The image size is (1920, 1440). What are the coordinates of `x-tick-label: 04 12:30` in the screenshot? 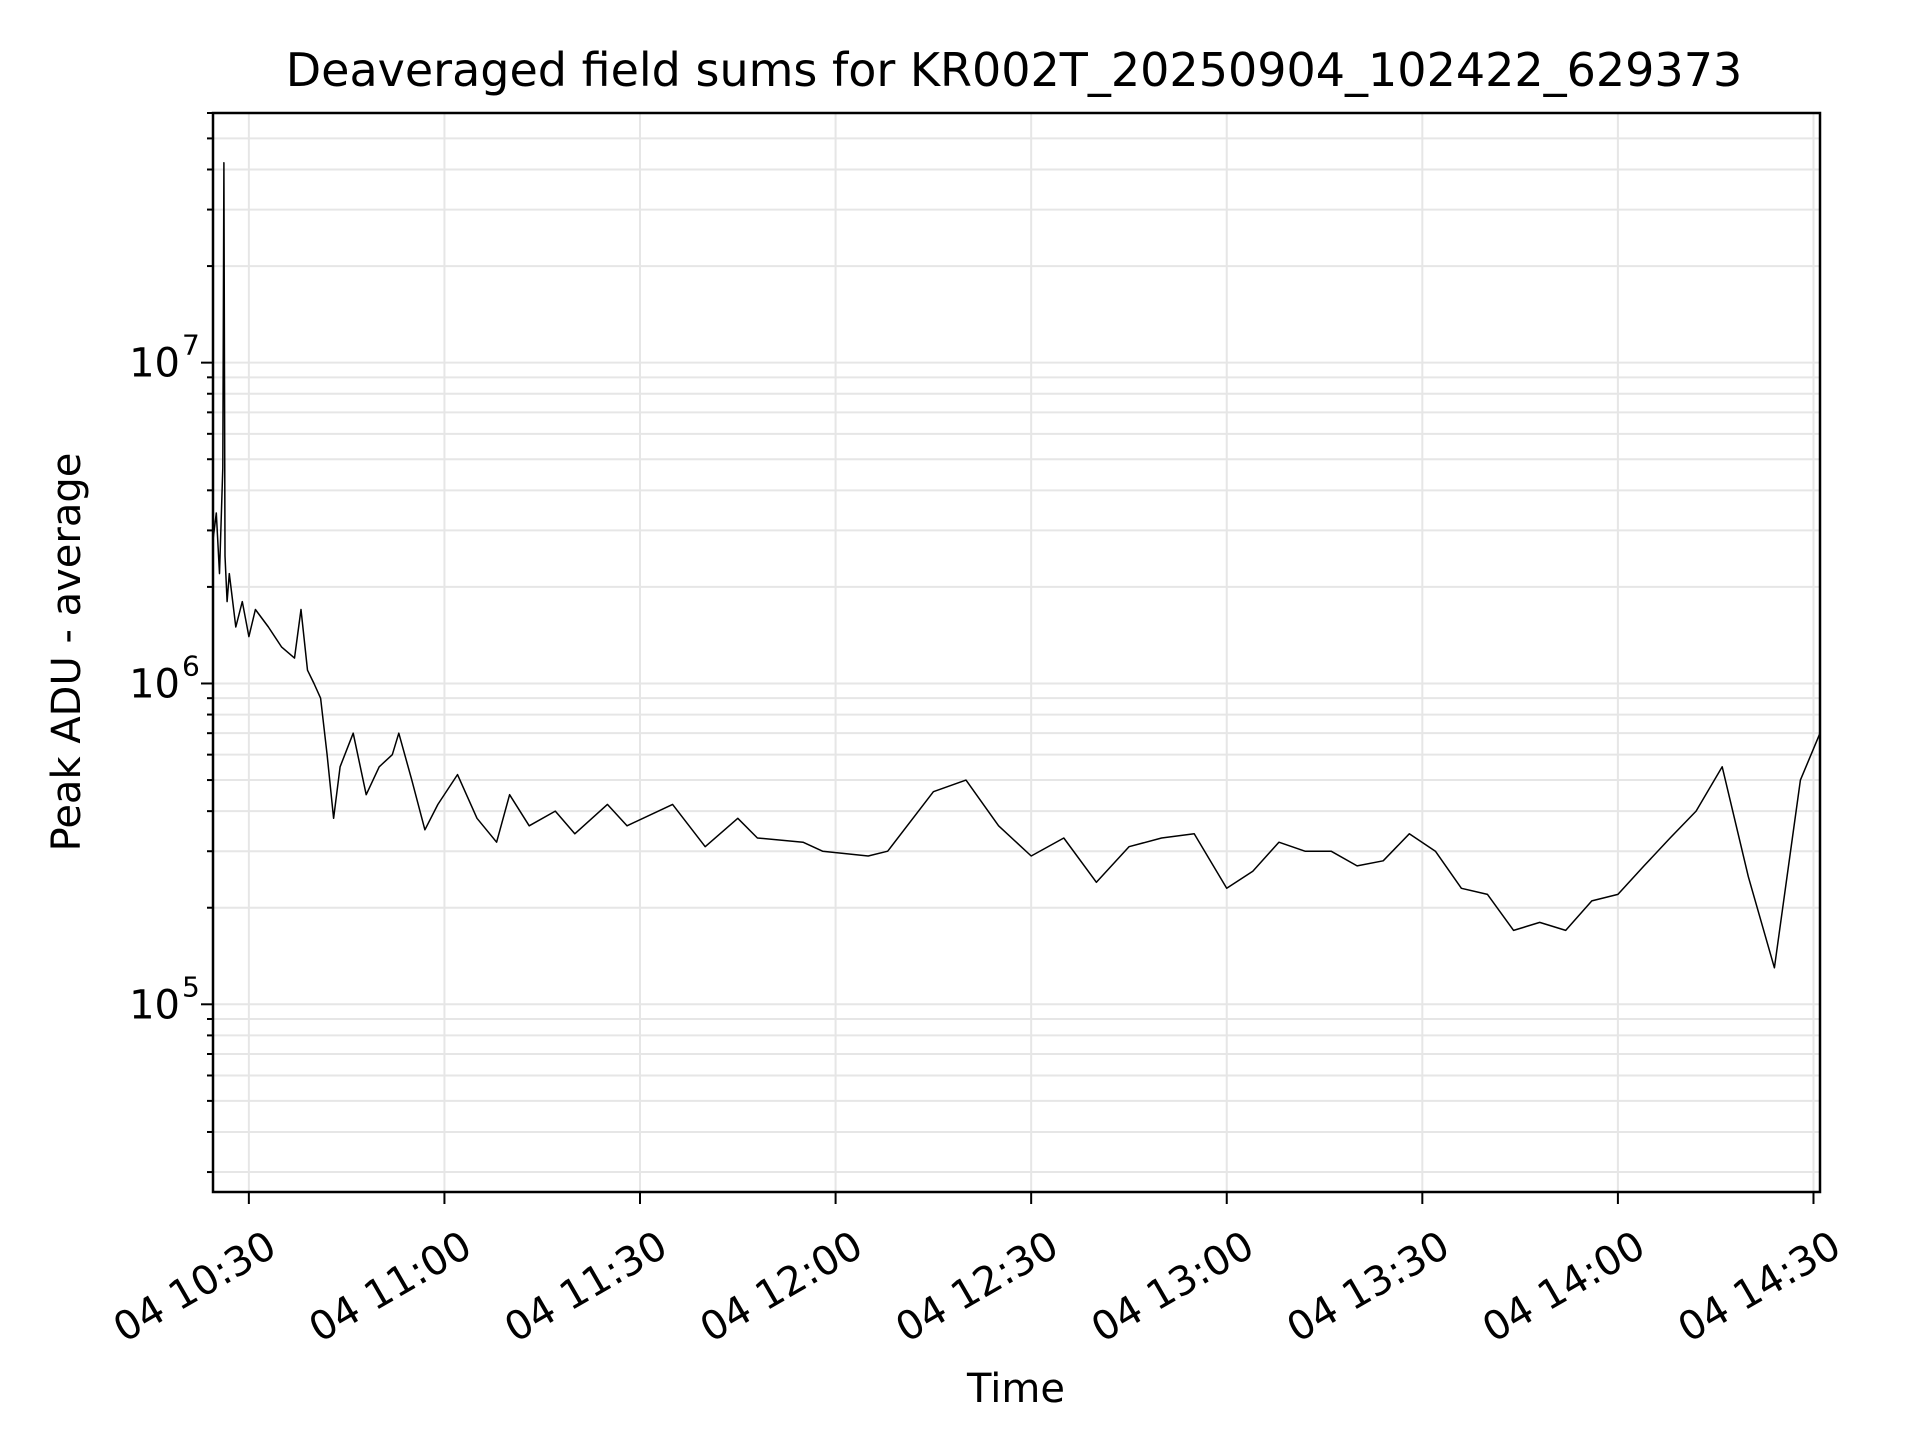 It's located at (977, 1287).